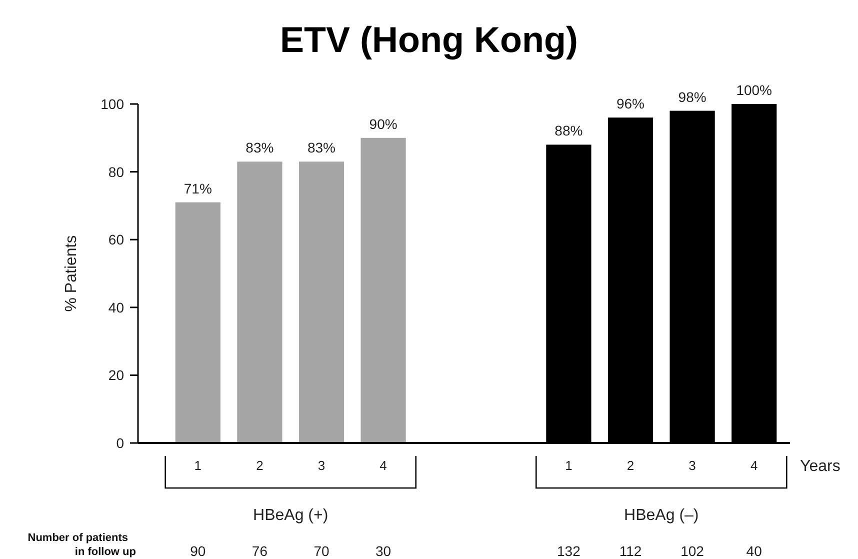 The height and width of the screenshot is (559, 858). What do you see at coordinates (569, 551) in the screenshot?
I see `text: 132` at bounding box center [569, 551].